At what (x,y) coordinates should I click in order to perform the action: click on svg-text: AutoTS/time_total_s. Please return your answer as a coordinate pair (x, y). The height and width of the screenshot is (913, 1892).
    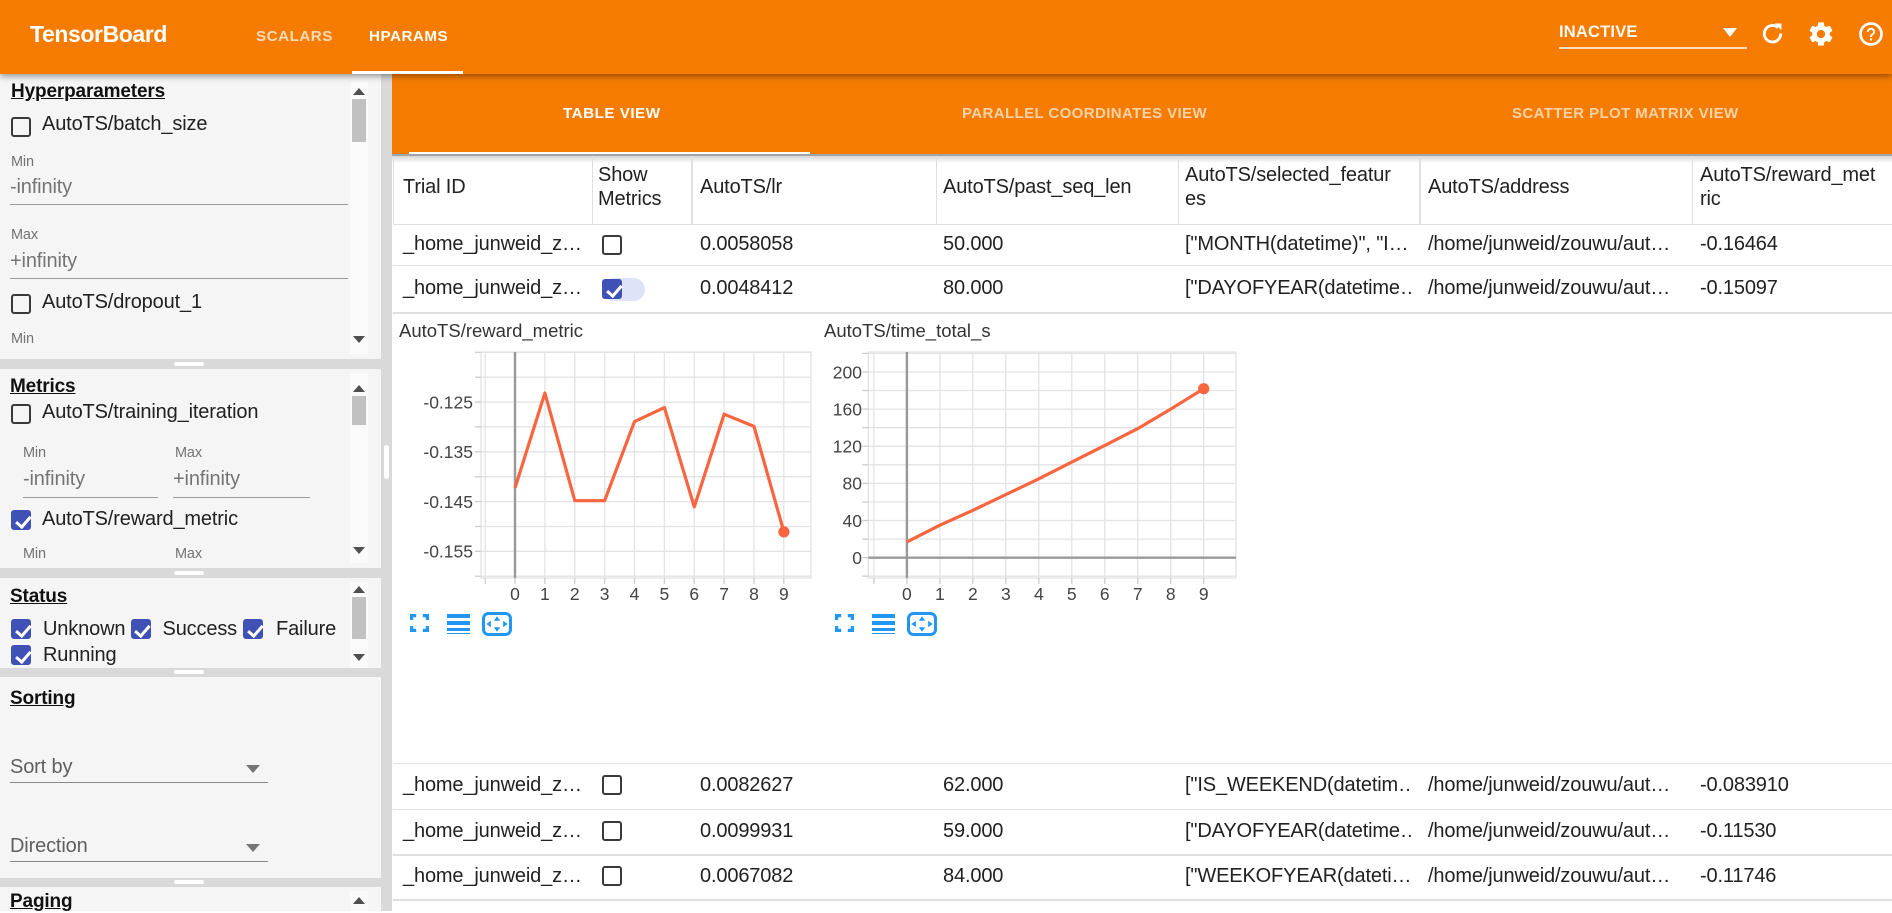
    Looking at the image, I should click on (907, 331).